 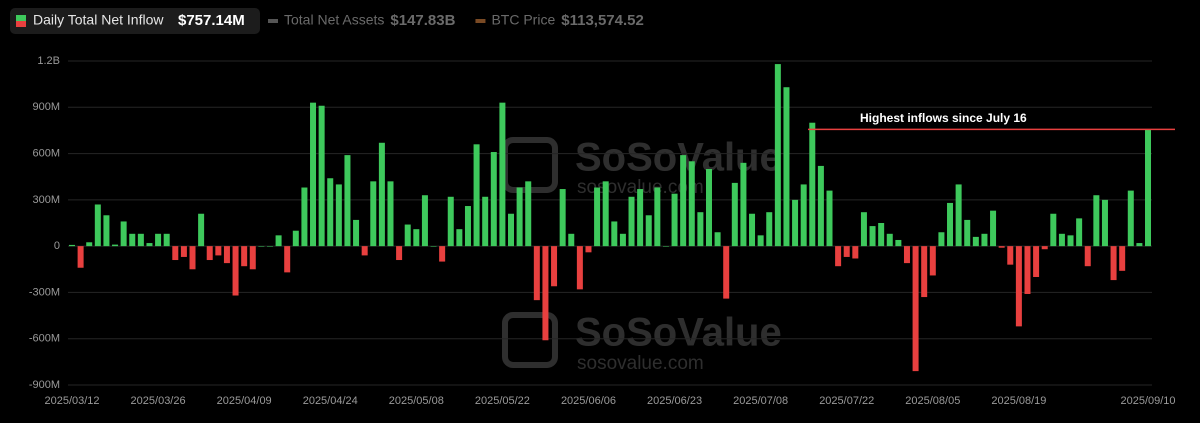 I want to click on y-tick-label: 900M, so click(x=46, y=107).